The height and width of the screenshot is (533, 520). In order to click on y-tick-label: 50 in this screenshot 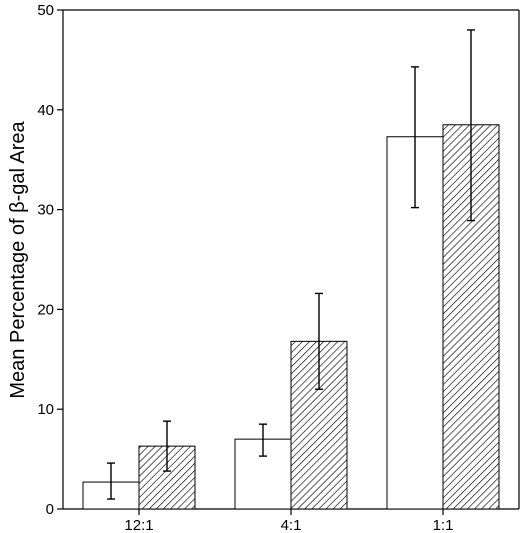, I will do `click(45, 10)`.